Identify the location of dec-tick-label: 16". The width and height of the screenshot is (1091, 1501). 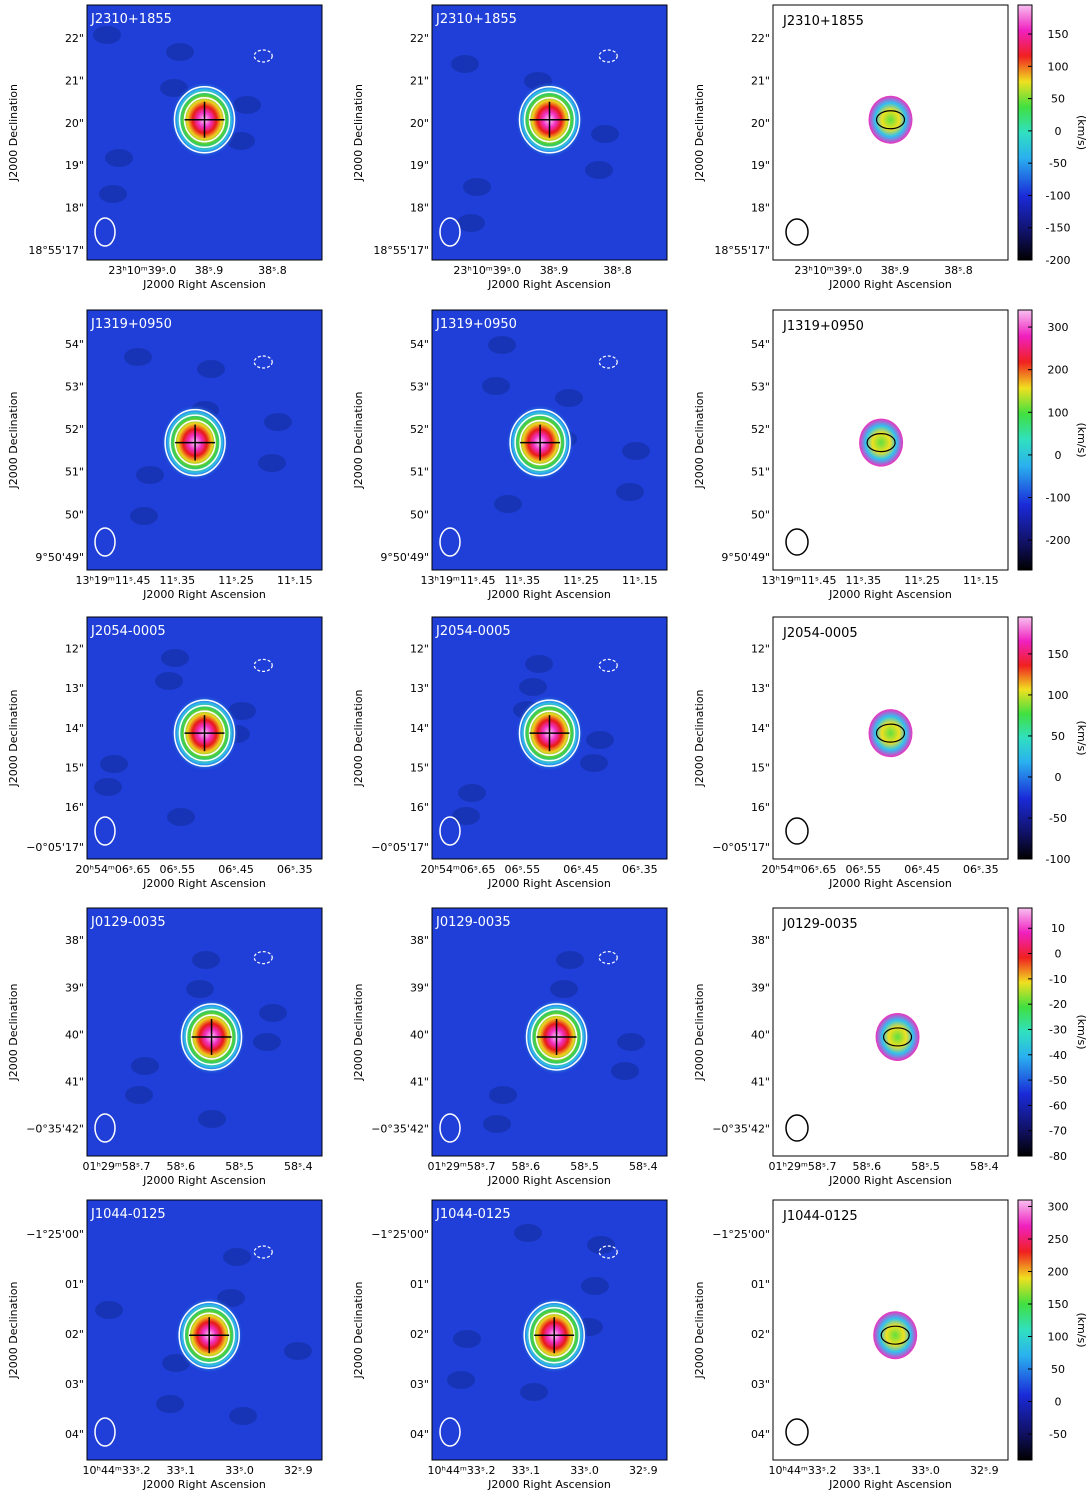
(74, 807).